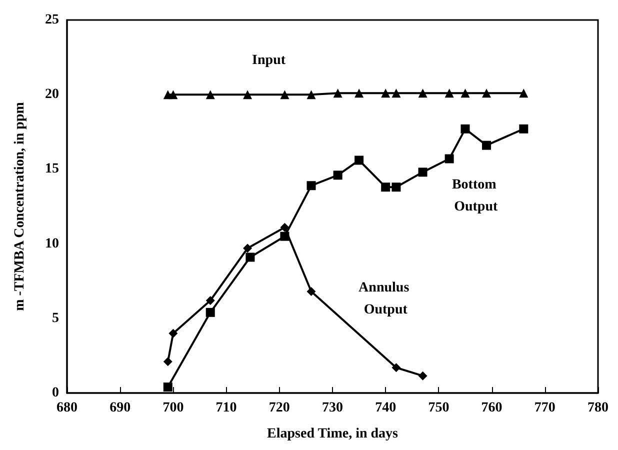  Describe the element at coordinates (491, 408) in the screenshot. I see `x-tick-label: 760` at that location.